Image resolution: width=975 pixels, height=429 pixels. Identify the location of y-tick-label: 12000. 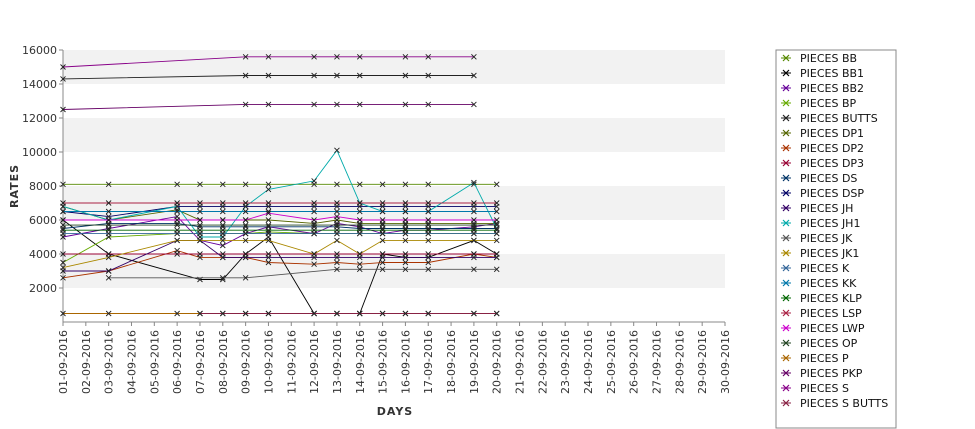
(39, 118).